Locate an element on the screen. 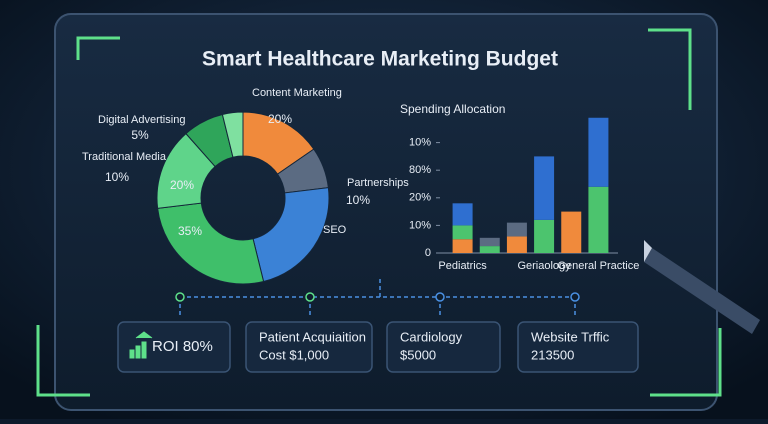 The width and height of the screenshot is (768, 424). slice-name: Content Marketing is located at coordinates (297, 93).